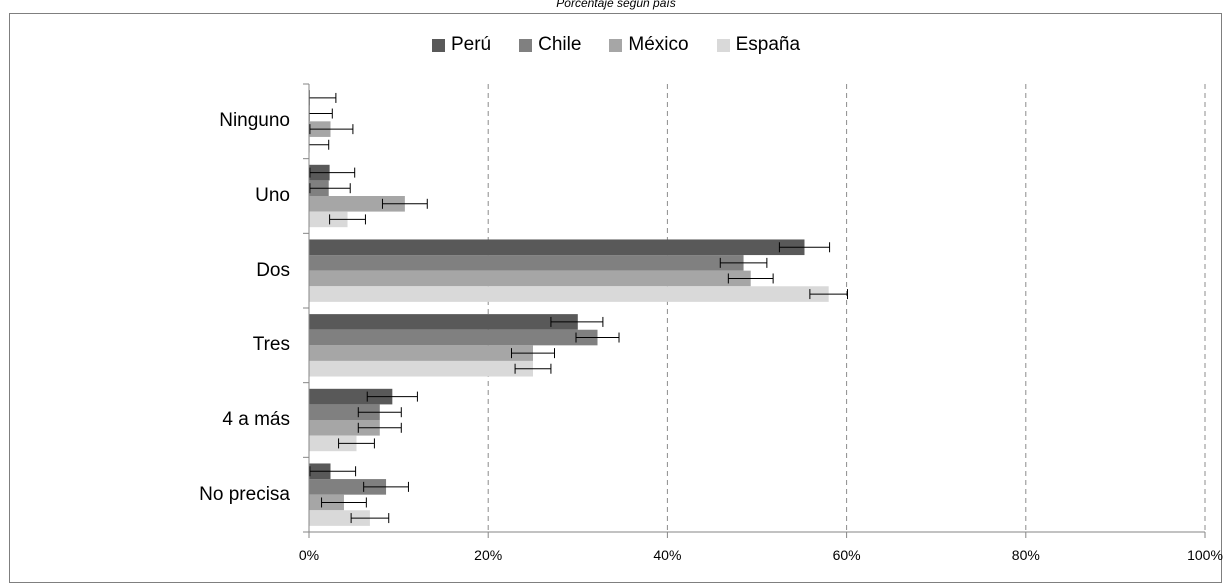 Image resolution: width=1232 pixels, height=583 pixels. Describe the element at coordinates (438, 45) in the screenshot. I see `legend-swatch-peru` at that location.